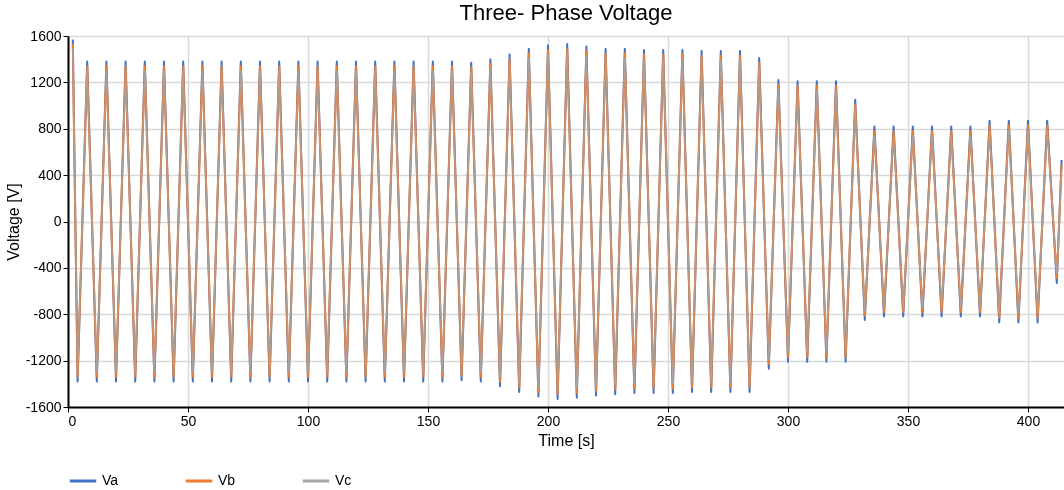 The image size is (1064, 490). I want to click on legend-label: Vb, so click(227, 480).